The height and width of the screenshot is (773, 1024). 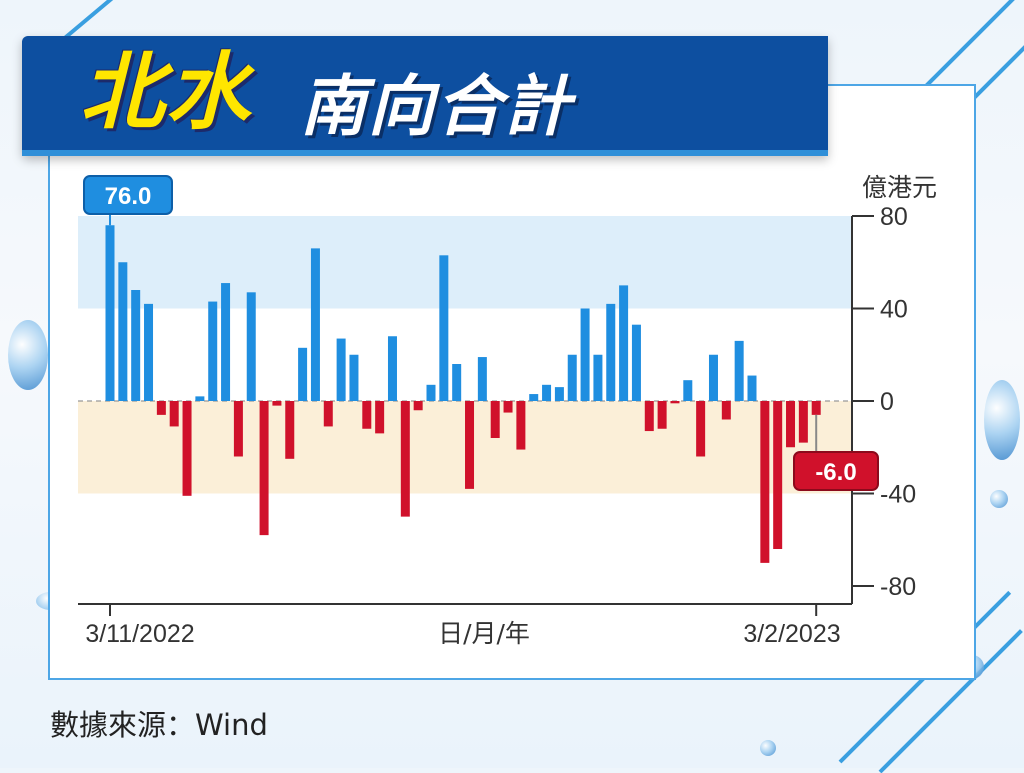 What do you see at coordinates (436, 106) in the screenshot?
I see `chart-title: 南向合計` at bounding box center [436, 106].